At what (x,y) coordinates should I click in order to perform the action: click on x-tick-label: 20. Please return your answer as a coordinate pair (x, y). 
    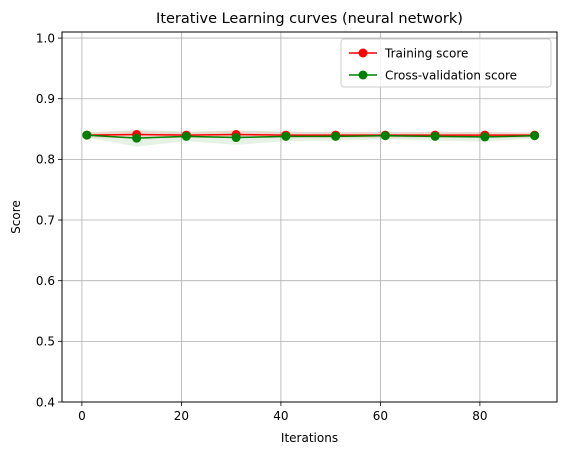
    Looking at the image, I should click on (181, 416).